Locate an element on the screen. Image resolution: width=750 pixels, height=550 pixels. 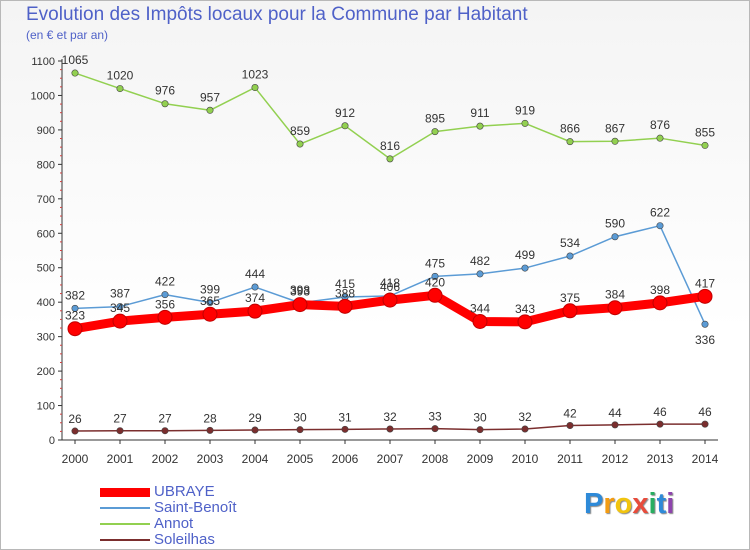
data-label: 387 is located at coordinates (120, 294).